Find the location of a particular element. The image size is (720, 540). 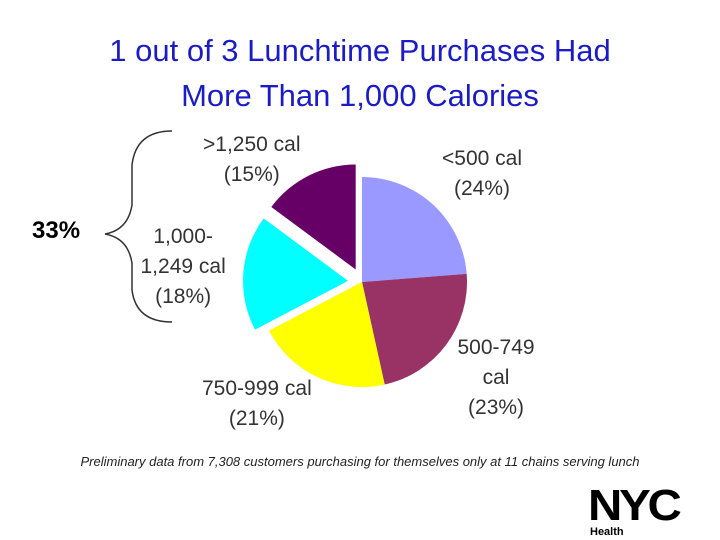

slice-label-3: 1,000- 1,249 cal (18%) is located at coordinates (183, 267).